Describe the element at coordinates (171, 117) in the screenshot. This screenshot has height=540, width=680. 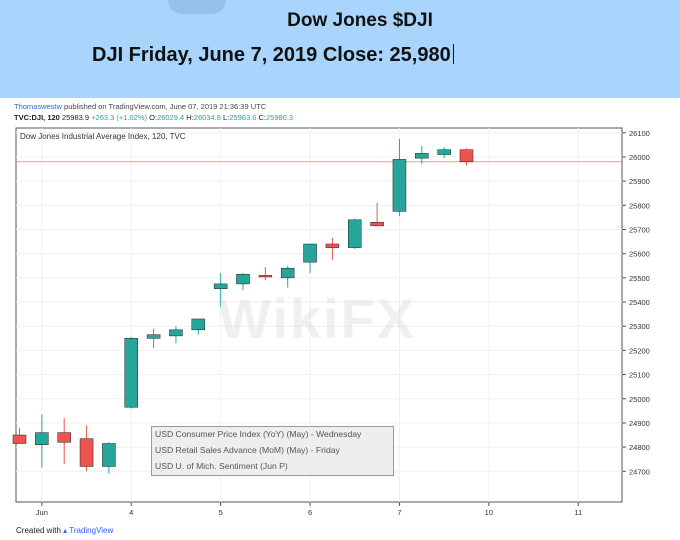
I see `open-value: 26029.4` at that location.